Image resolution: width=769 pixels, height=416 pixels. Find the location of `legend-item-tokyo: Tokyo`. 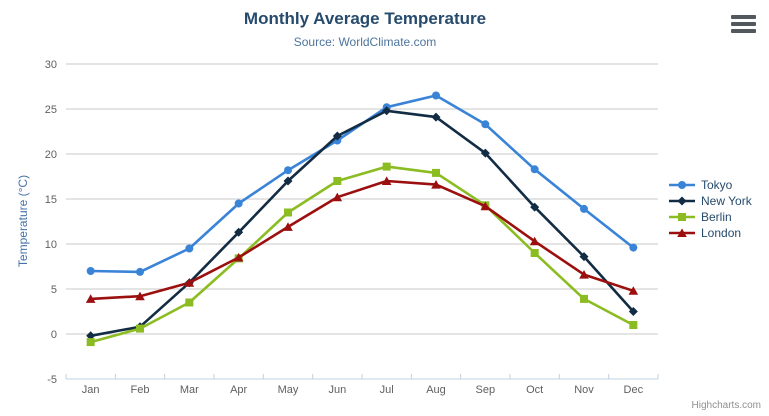

legend-item-tokyo: Tokyo is located at coordinates (710, 185).